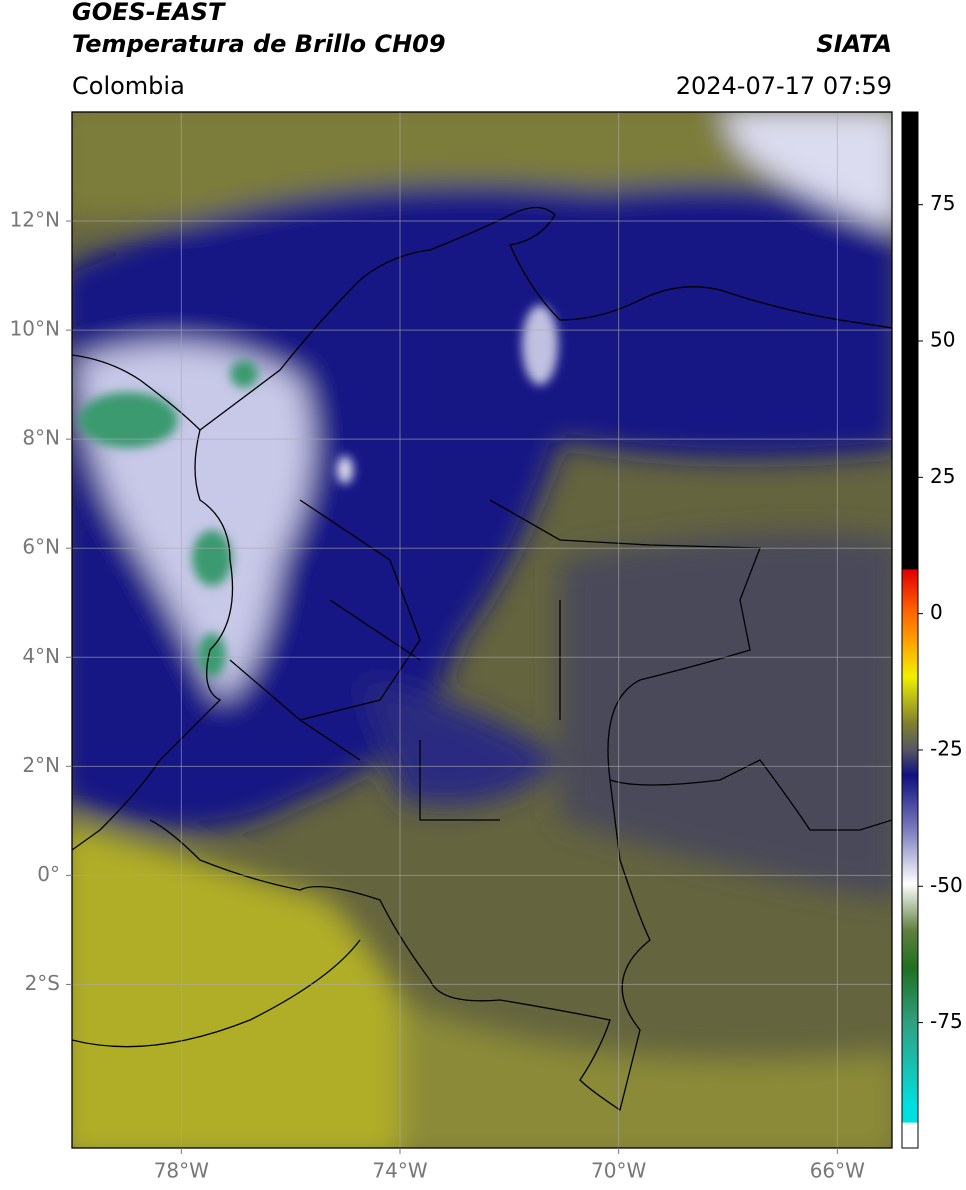  What do you see at coordinates (946, 885) in the screenshot?
I see `colorbar-tick-label: -50` at bounding box center [946, 885].